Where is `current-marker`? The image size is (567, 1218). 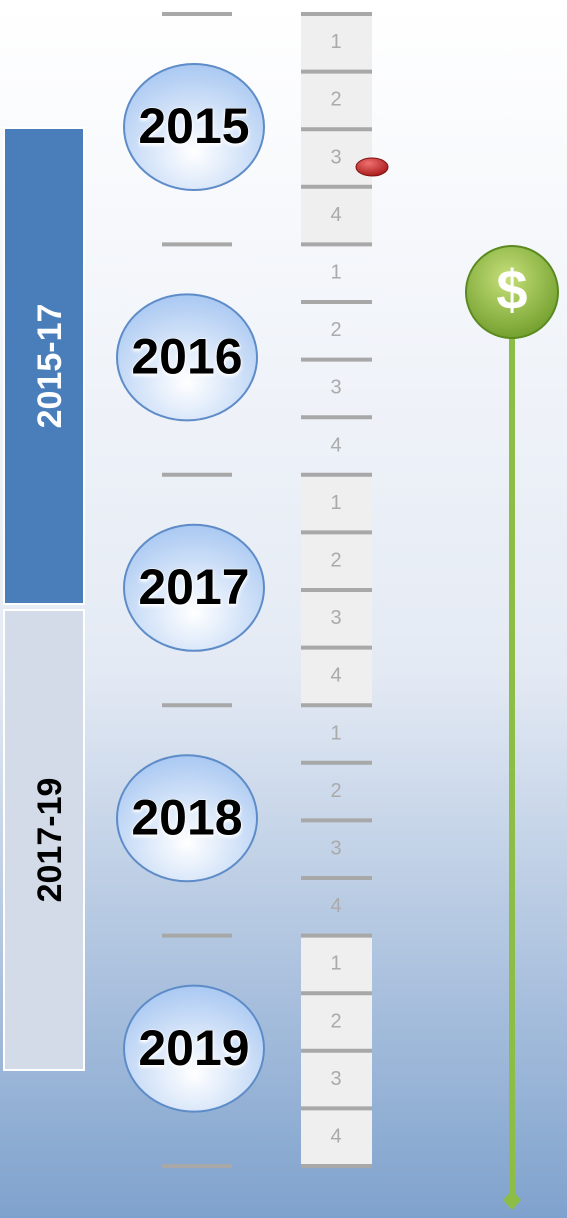
current-marker is located at coordinates (372, 167).